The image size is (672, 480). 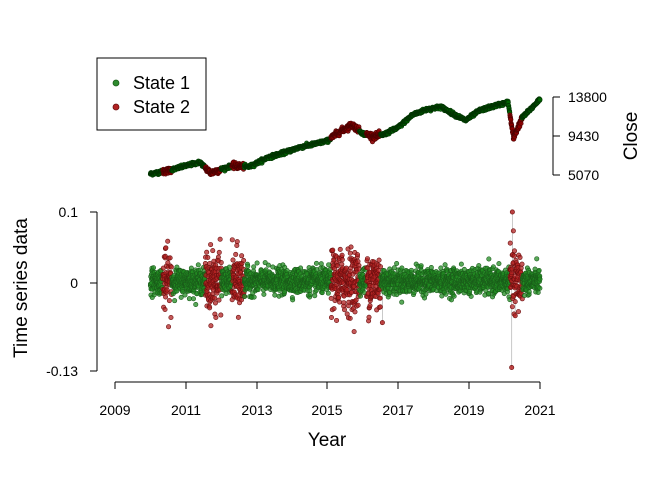 I want to click on year-tick-label: 2019, so click(x=468, y=410).